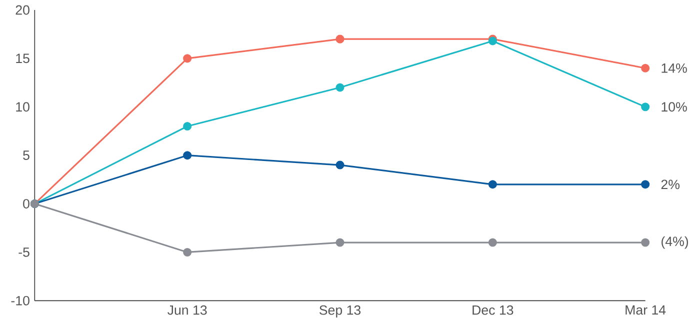  Describe the element at coordinates (24, 252) in the screenshot. I see `y-tick-label: -5` at that location.